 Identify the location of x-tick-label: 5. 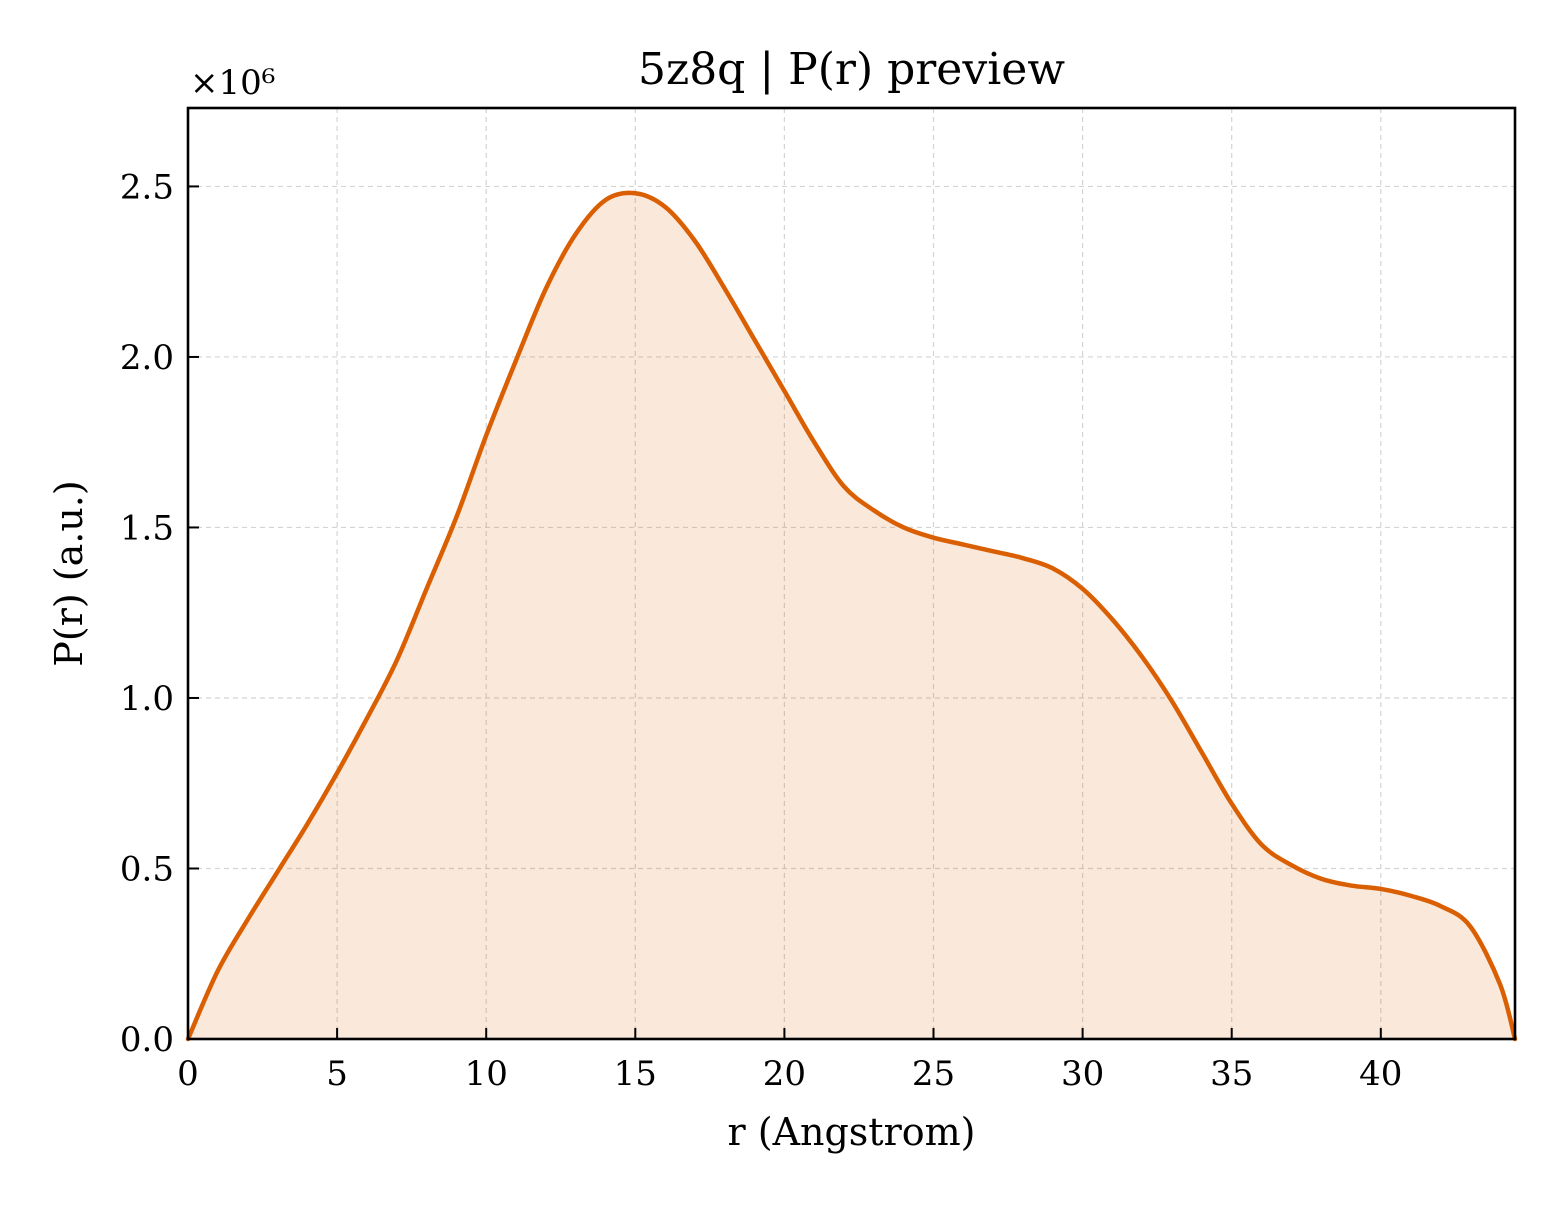
(337, 1074).